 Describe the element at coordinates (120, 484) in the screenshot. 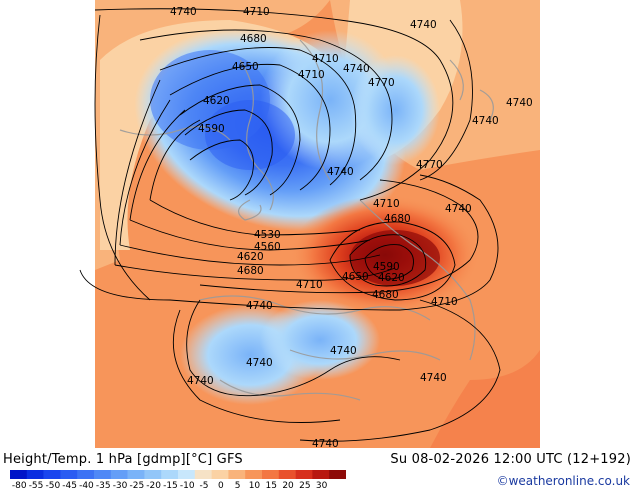

I see `colorbar-tick-label: -30` at that location.